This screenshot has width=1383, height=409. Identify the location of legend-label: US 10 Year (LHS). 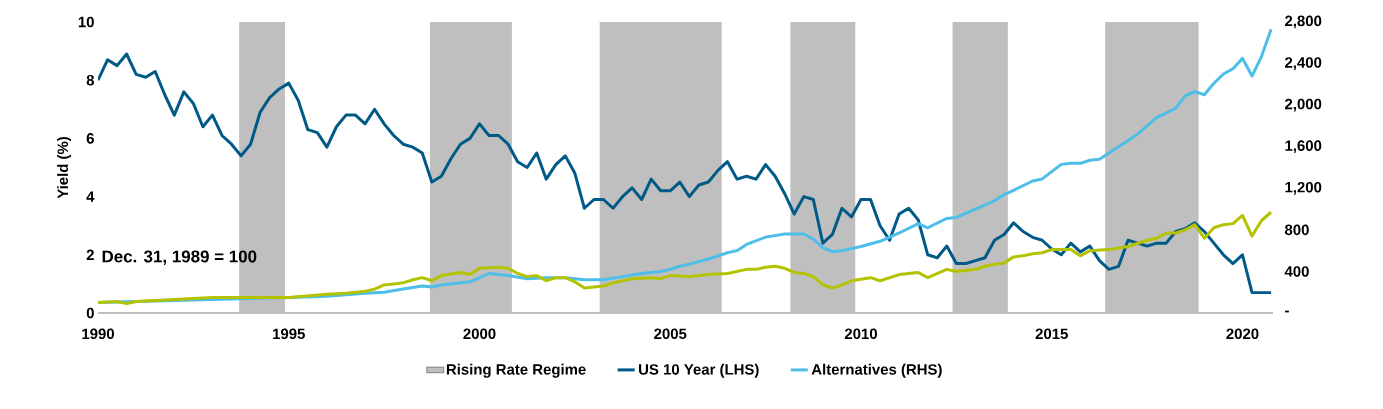
(699, 370).